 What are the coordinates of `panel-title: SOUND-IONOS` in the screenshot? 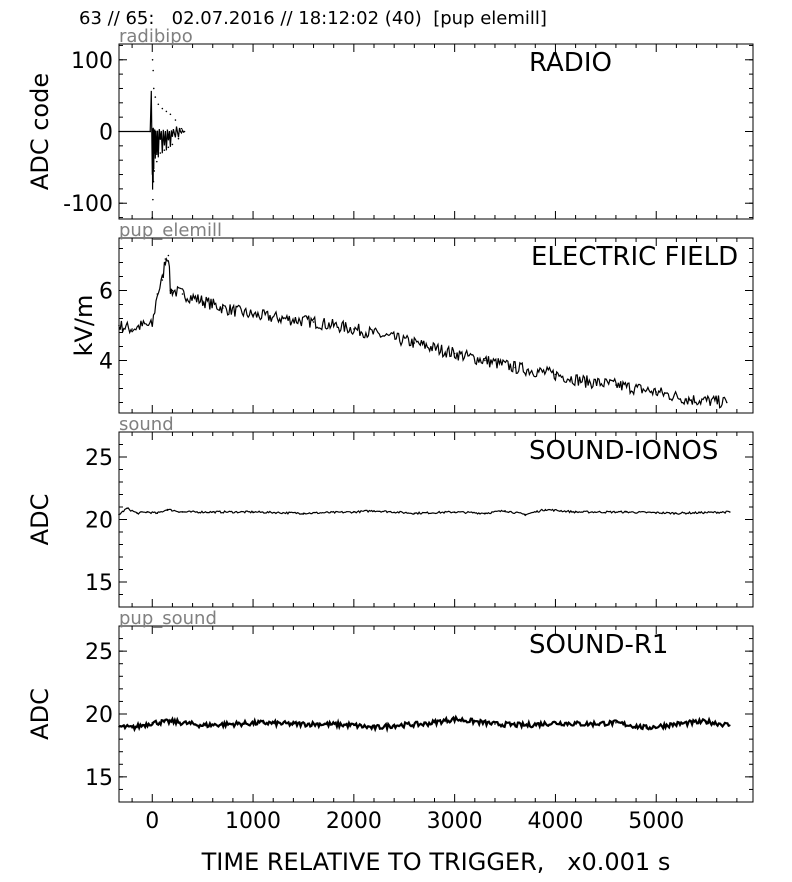 It's located at (623, 451).